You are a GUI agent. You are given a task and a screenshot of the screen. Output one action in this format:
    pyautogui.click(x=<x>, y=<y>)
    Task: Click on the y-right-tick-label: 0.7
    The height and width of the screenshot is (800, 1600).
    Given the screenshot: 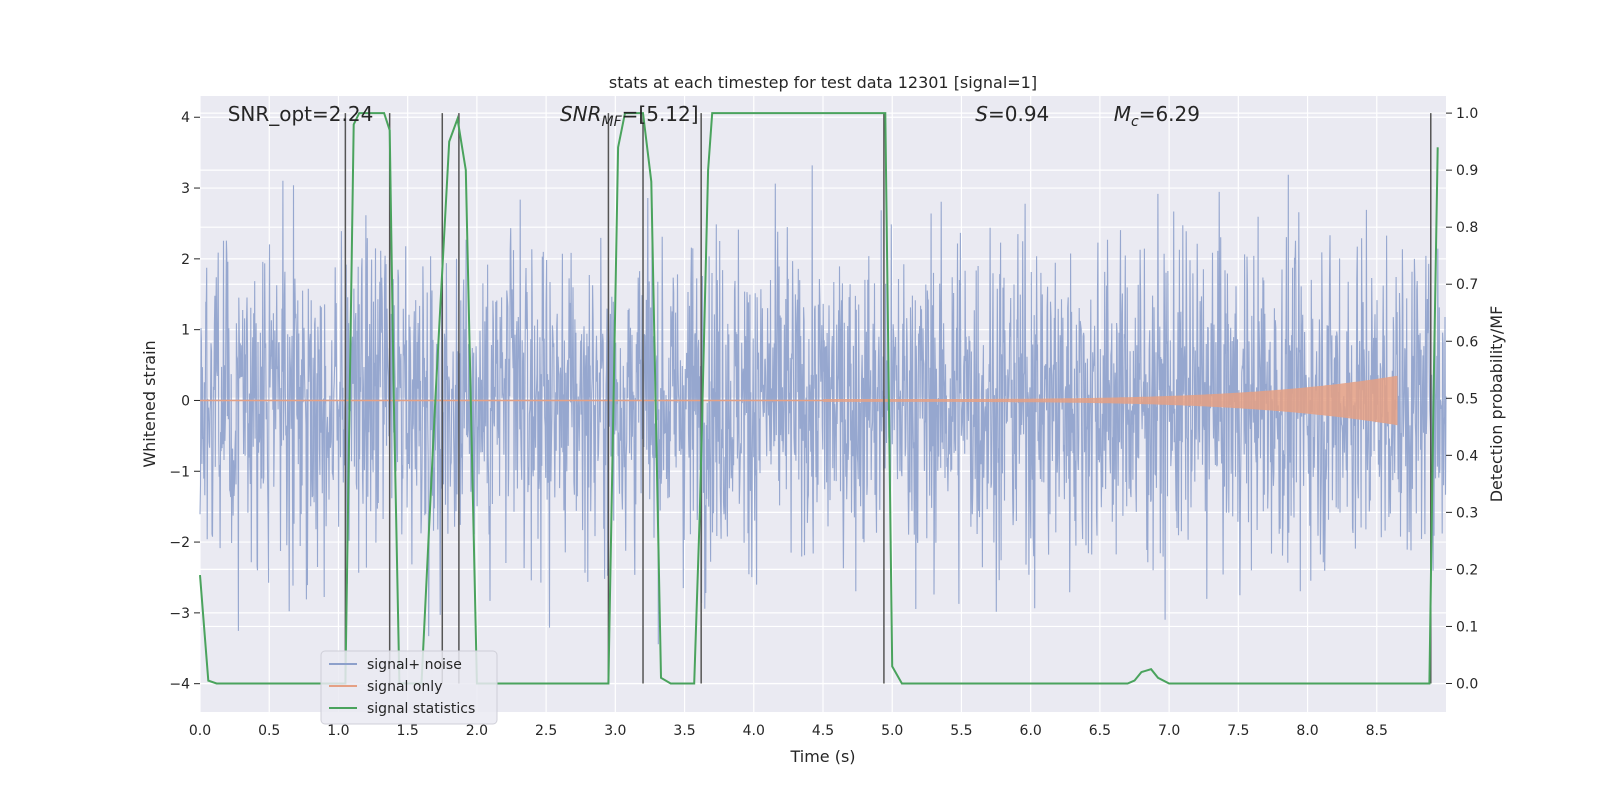 What is the action you would take?
    pyautogui.click(x=1467, y=285)
    